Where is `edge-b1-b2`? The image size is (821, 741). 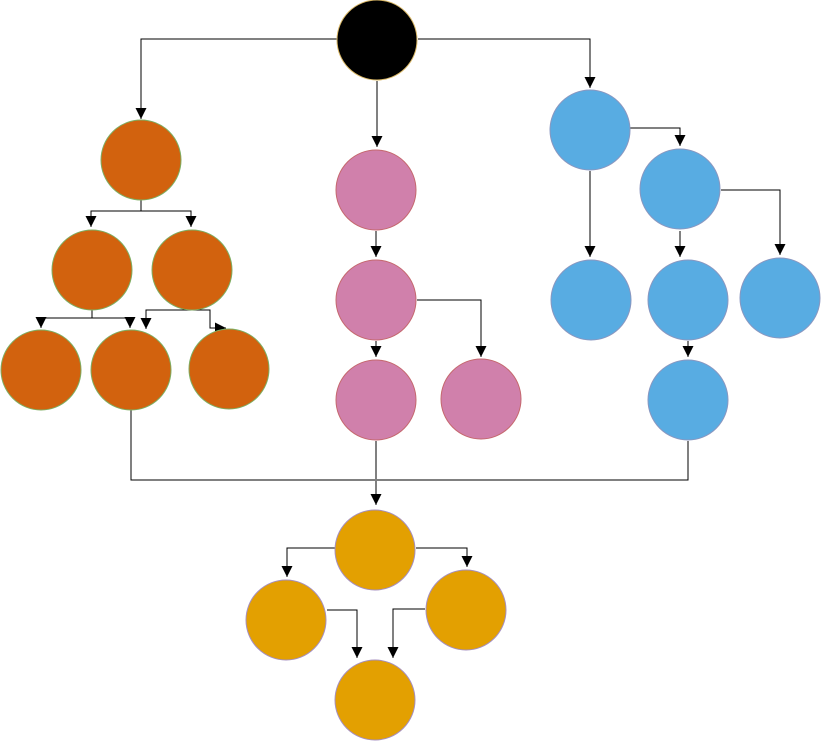
edge-b1-b2 is located at coordinates (658, 136).